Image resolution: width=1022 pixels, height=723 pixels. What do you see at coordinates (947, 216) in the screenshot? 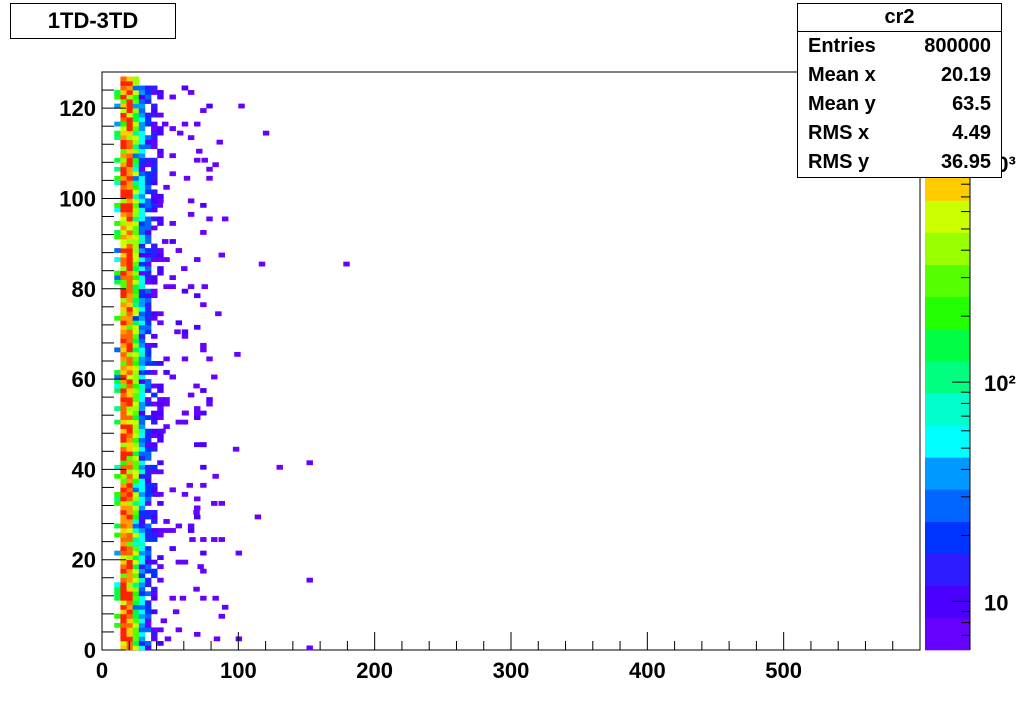
I see `palette-swatch` at bounding box center [947, 216].